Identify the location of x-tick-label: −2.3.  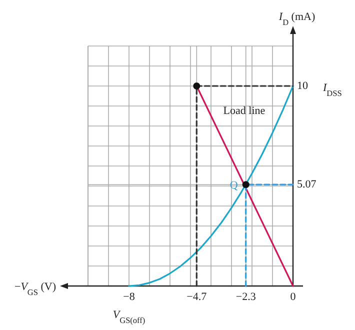
(246, 297).